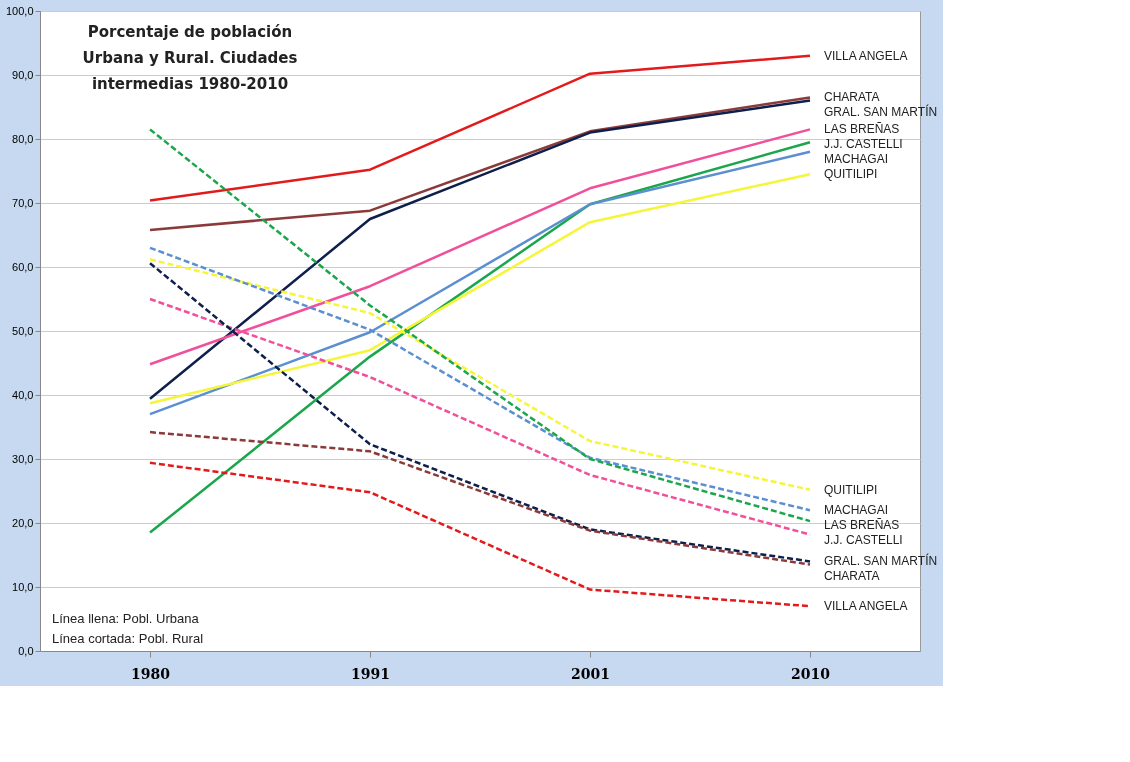 The width and height of the screenshot is (1130, 762). Describe the element at coordinates (811, 673) in the screenshot. I see `x-tick-label: 2010` at that location.